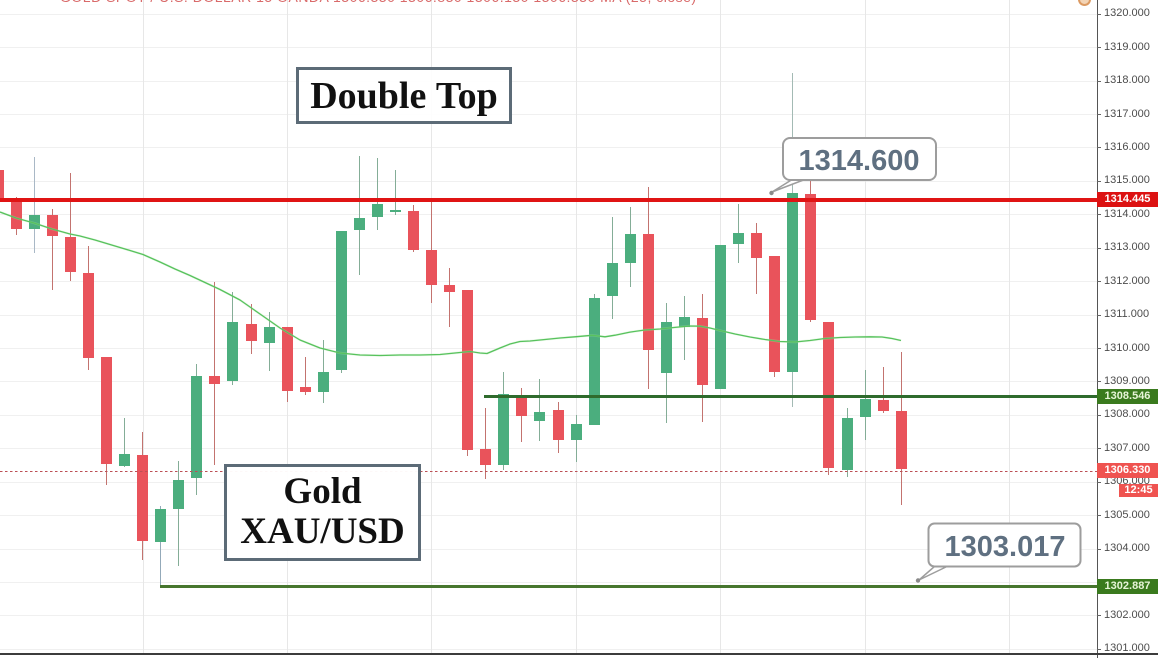 This screenshot has height=658, width=1158. I want to click on svg-text: 1314.600, so click(859, 161).